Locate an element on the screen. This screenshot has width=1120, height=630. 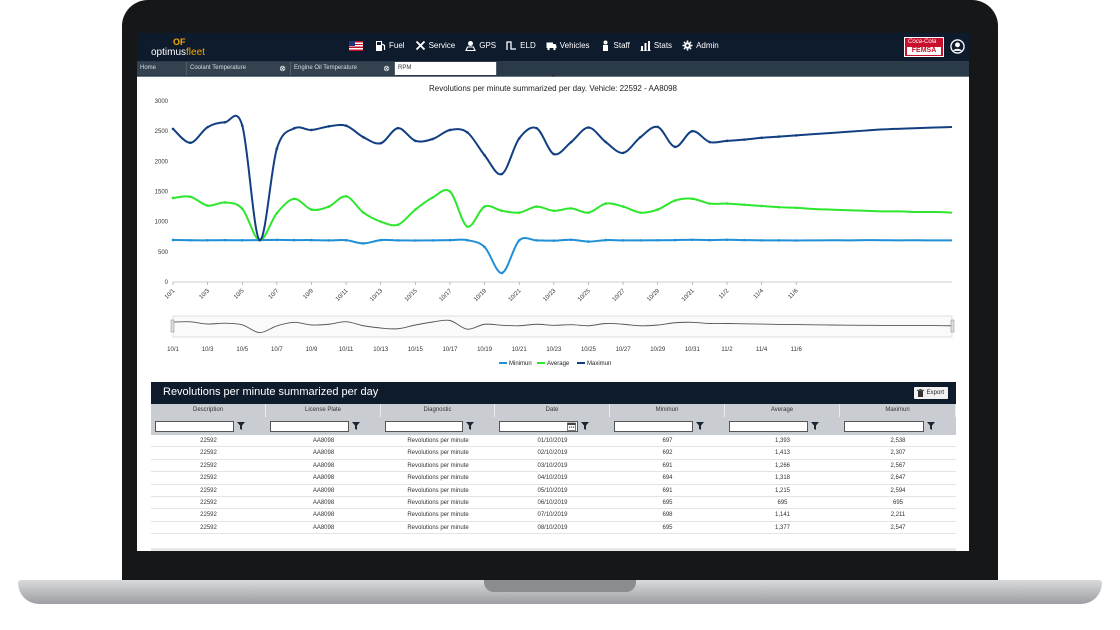
optimusfleet-logo: OF optimusfleet is located at coordinates (186, 47).